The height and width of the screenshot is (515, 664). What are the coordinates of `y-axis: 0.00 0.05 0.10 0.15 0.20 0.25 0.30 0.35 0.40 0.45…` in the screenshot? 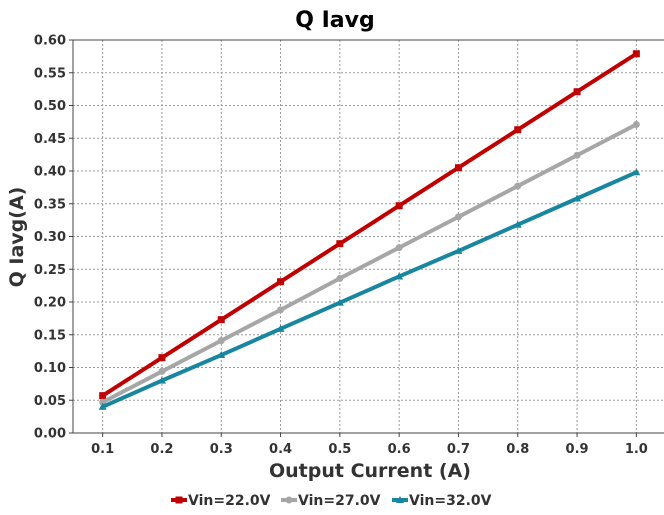 It's located at (53, 238).